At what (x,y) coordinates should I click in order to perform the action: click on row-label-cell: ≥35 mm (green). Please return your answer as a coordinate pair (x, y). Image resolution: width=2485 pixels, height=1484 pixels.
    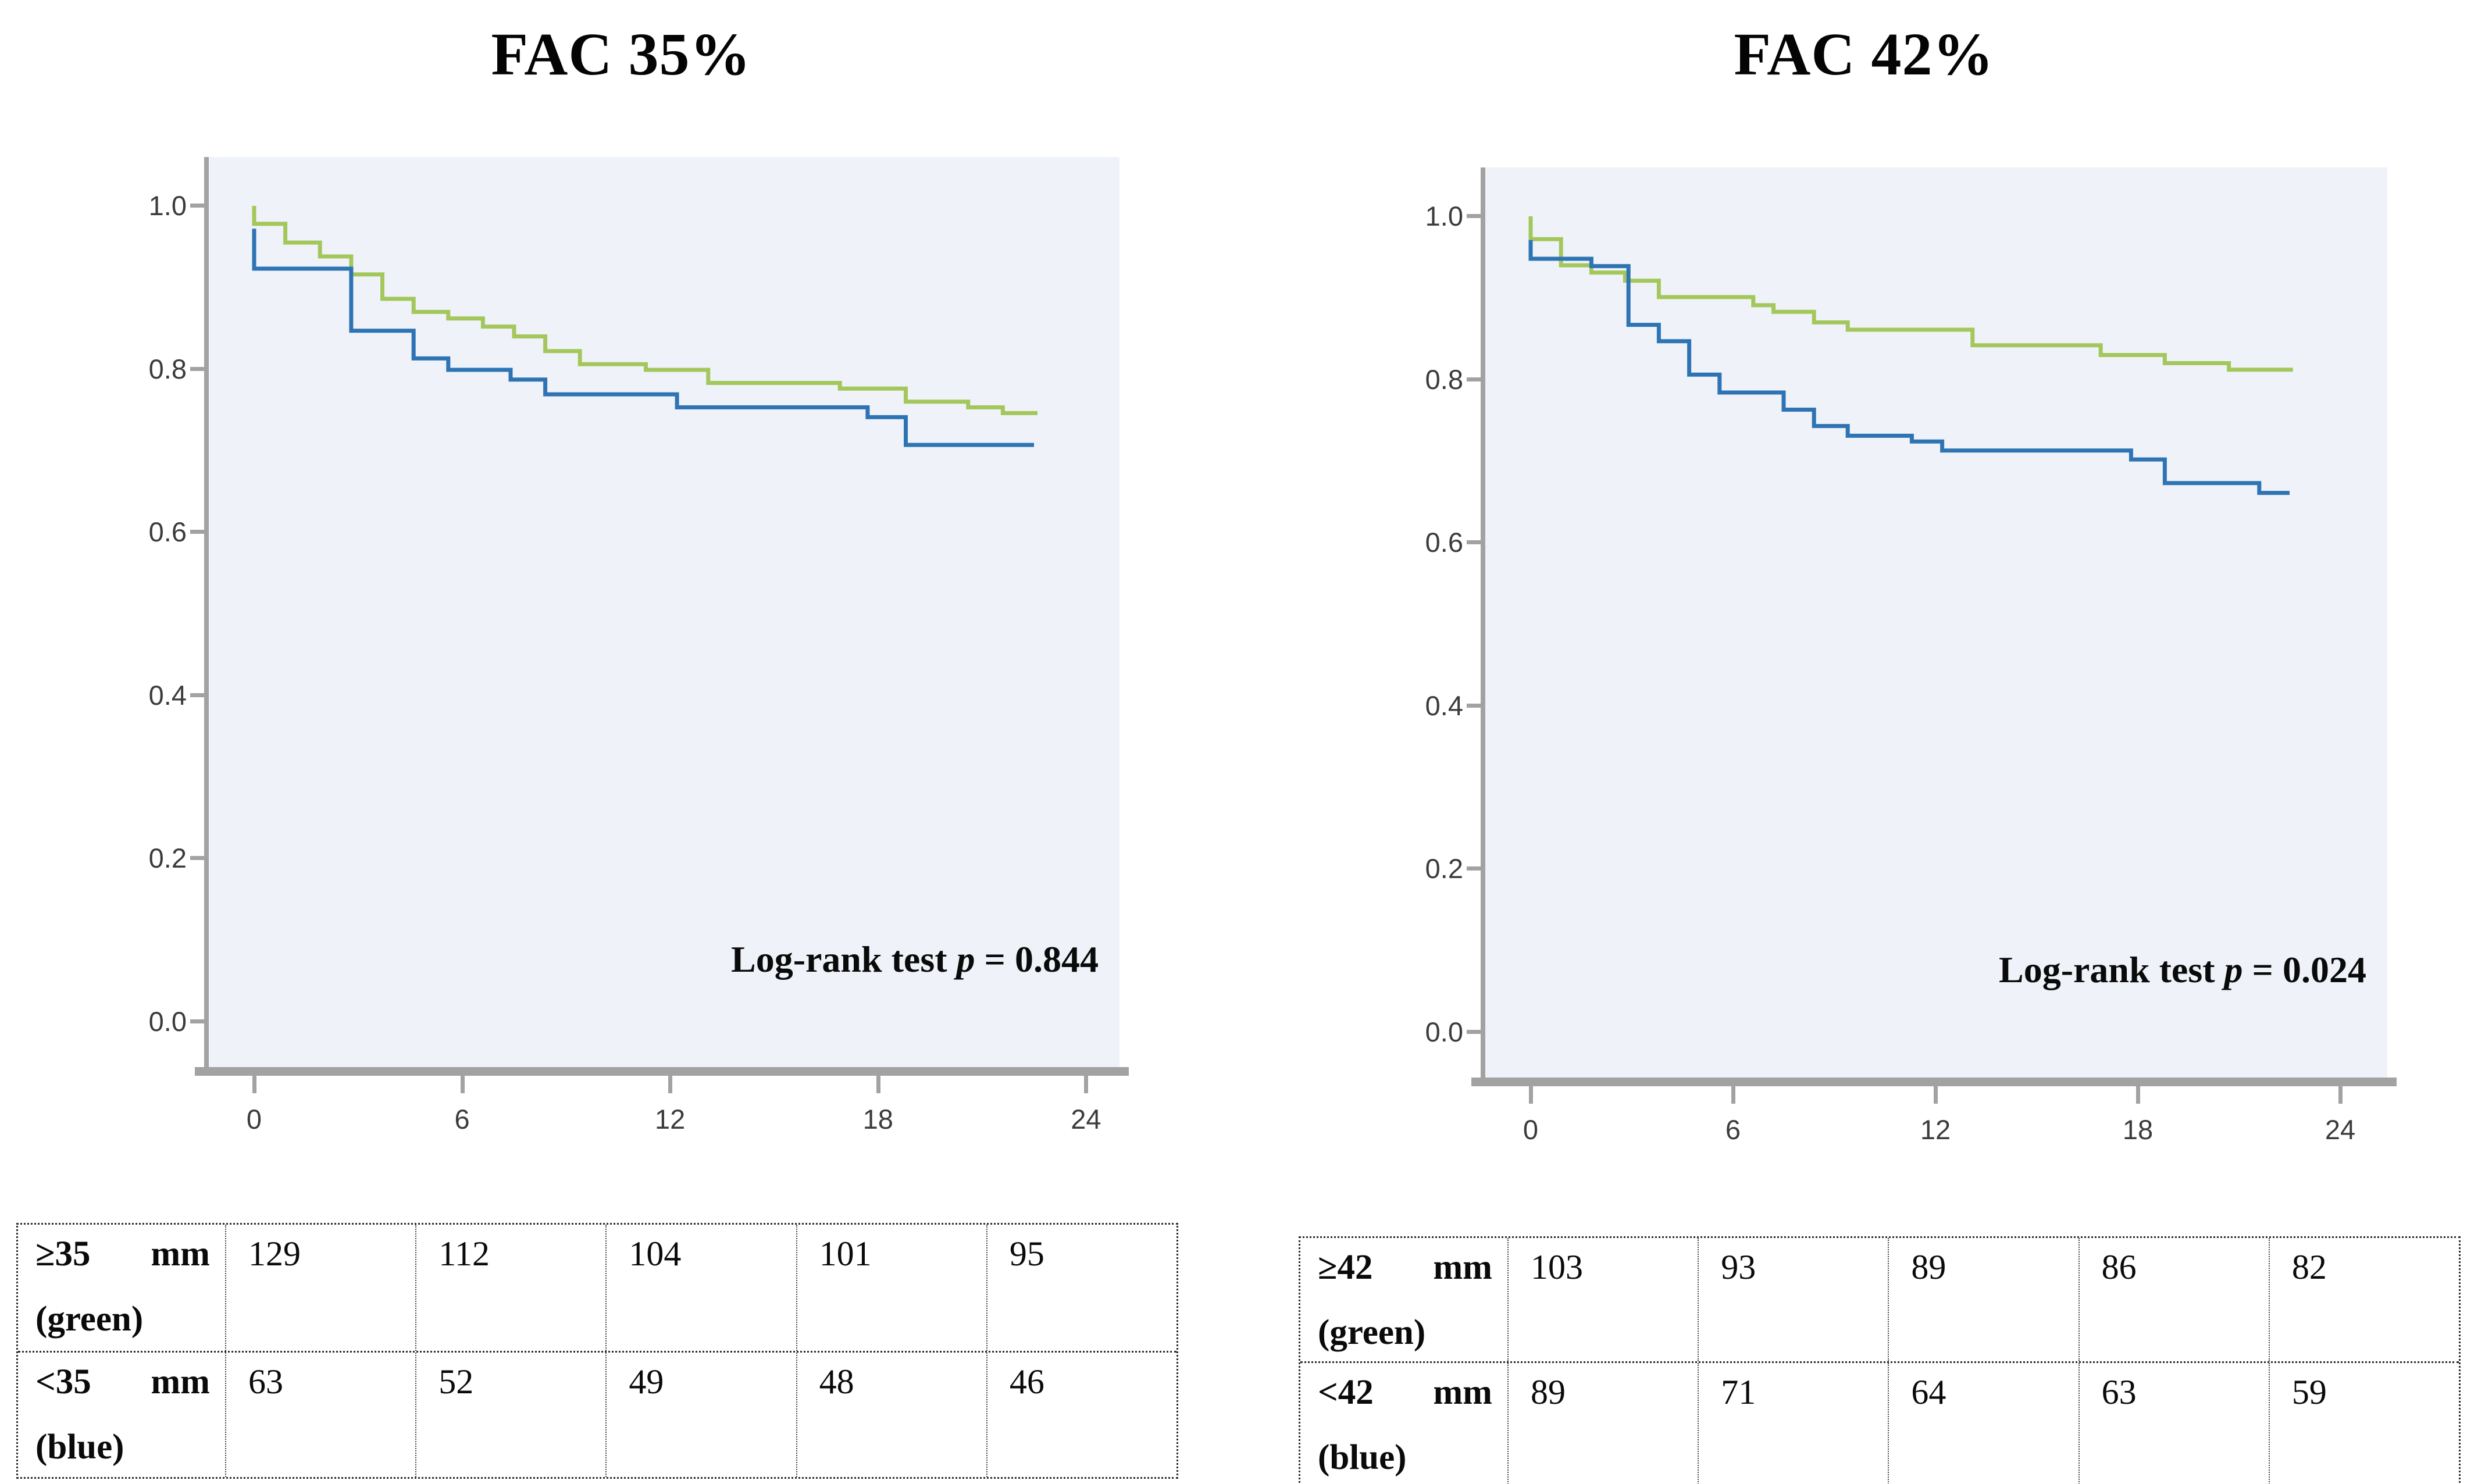
    Looking at the image, I should click on (121, 1288).